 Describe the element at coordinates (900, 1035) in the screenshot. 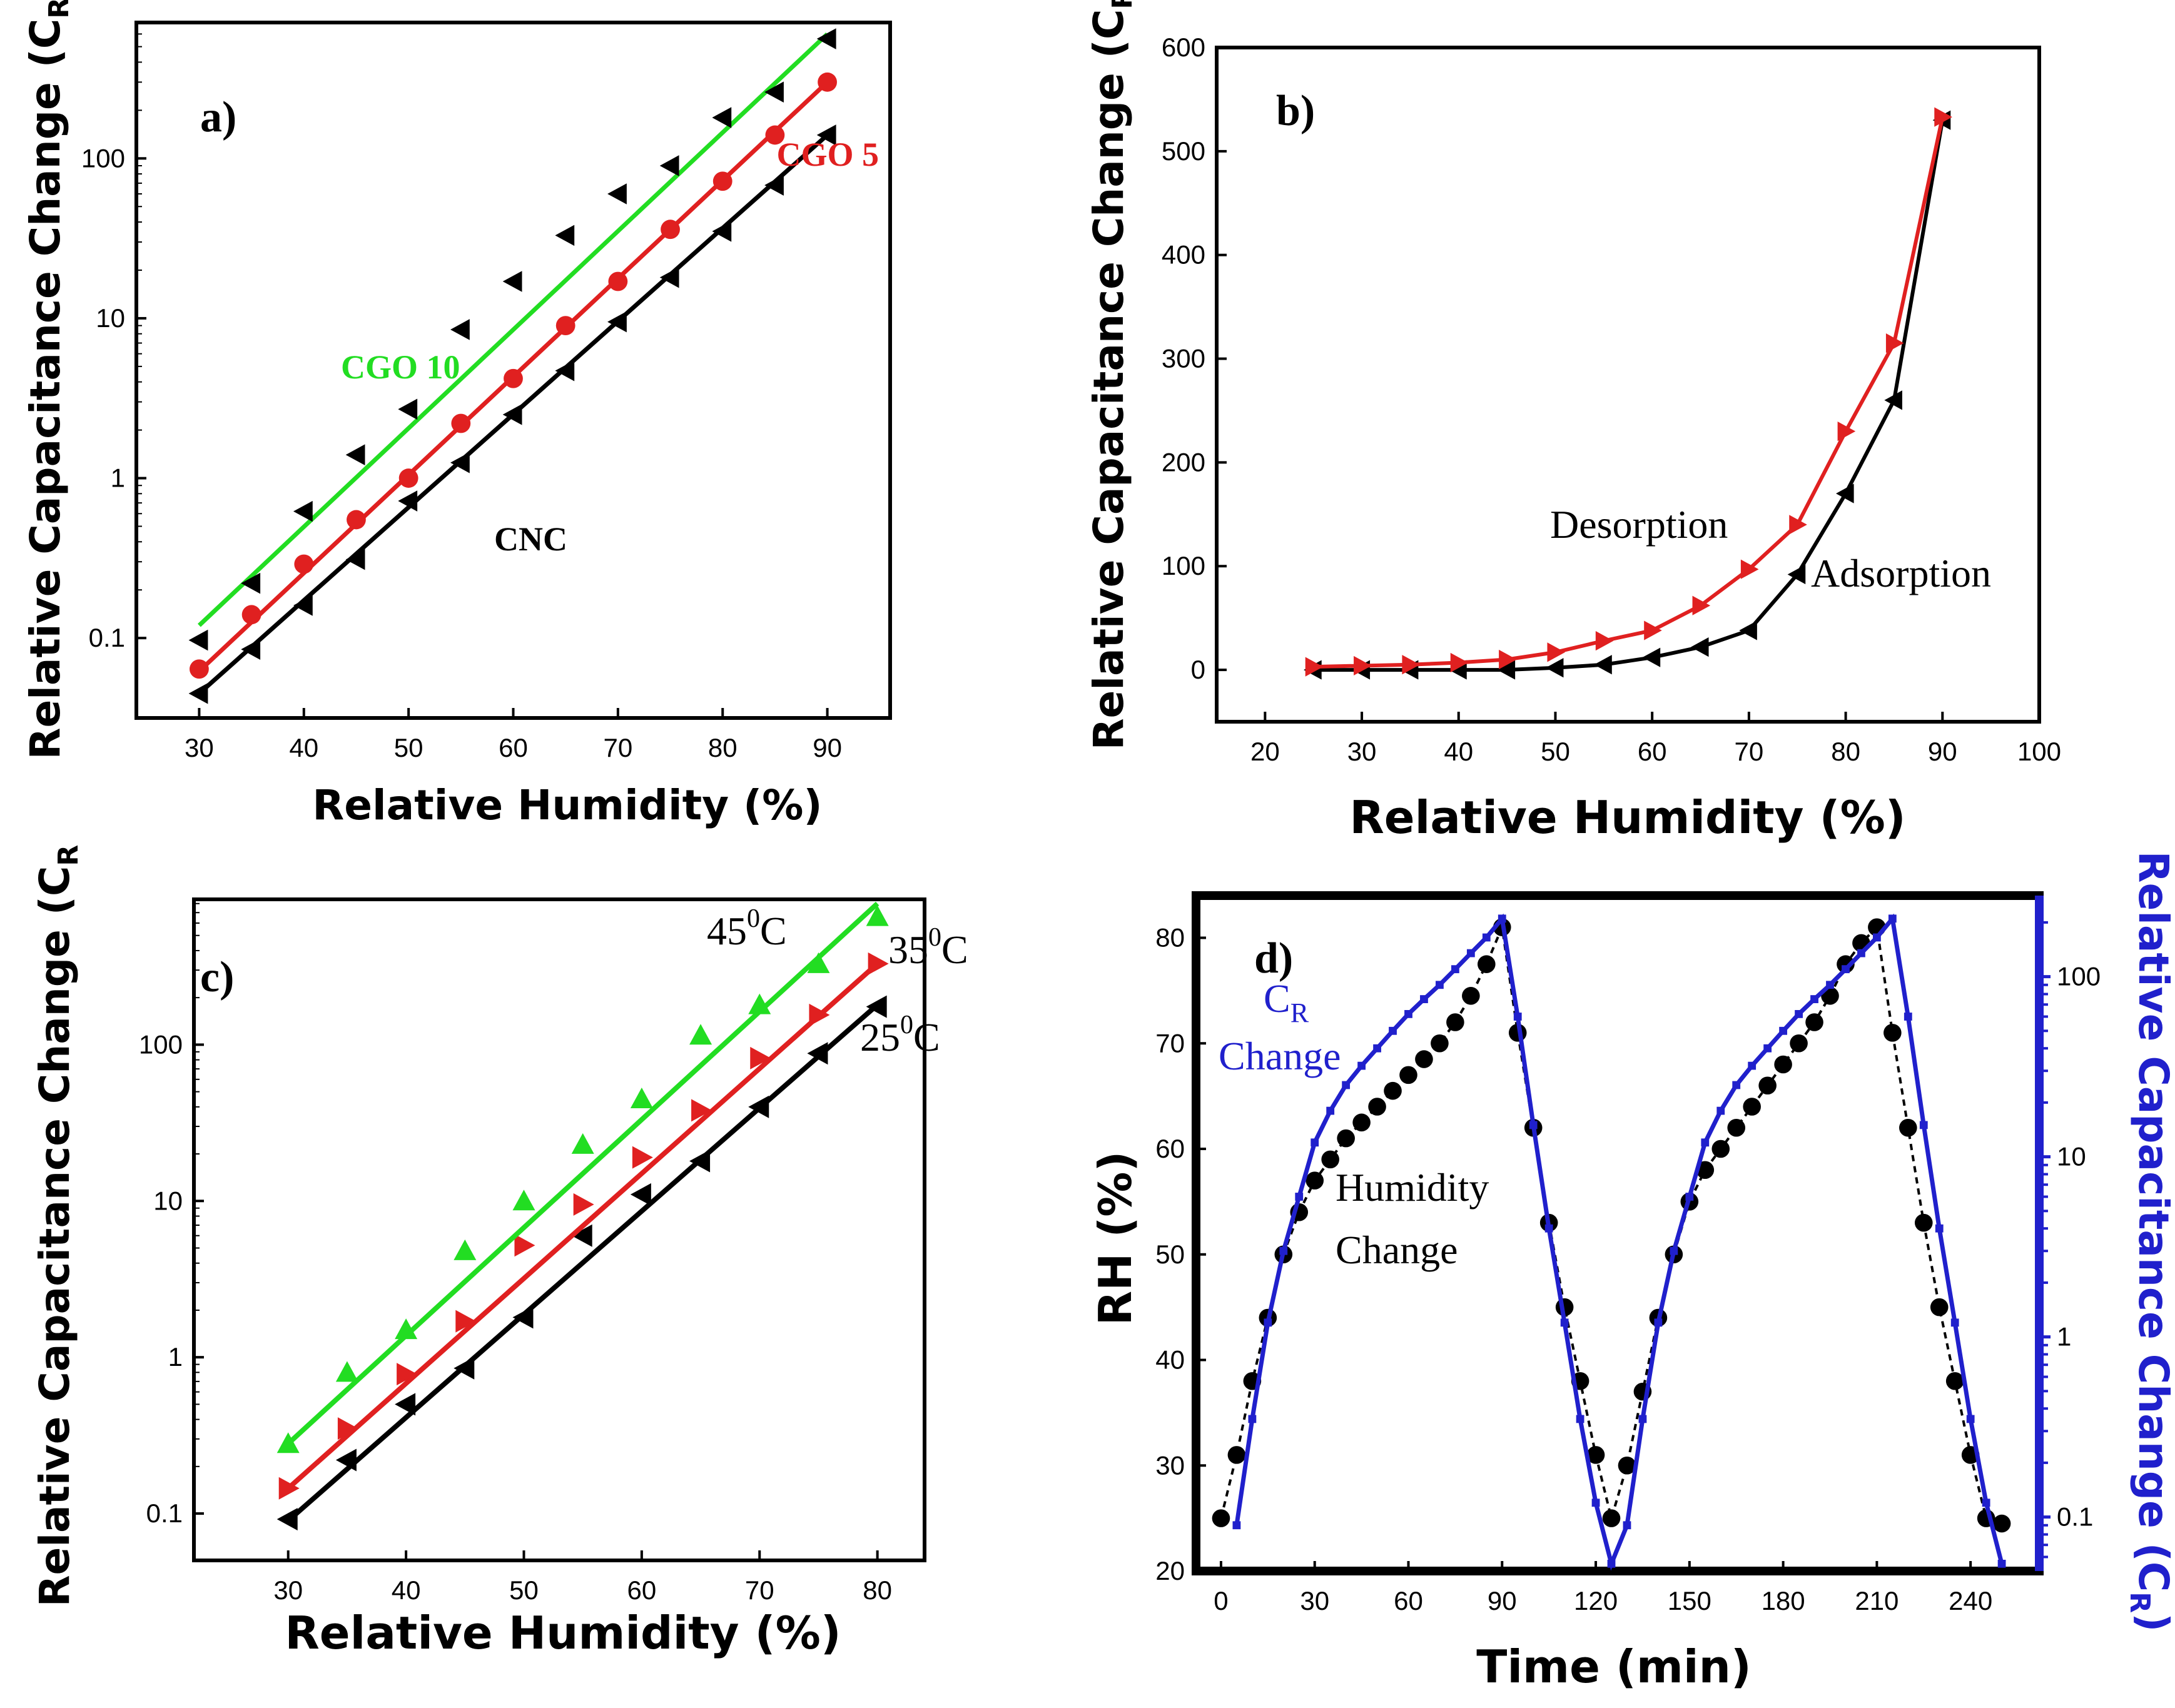

I see `annotation-25c: 250C` at that location.